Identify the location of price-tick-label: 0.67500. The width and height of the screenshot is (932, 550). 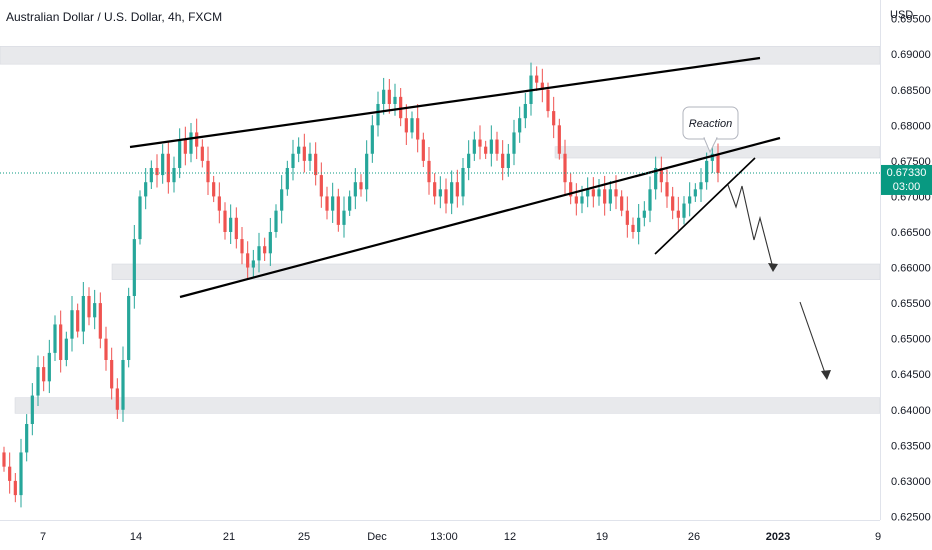
(911, 162).